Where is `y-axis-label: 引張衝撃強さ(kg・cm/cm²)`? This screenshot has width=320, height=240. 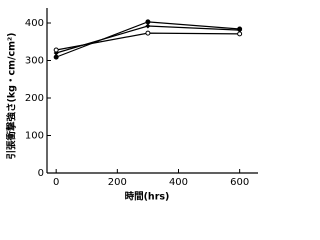 y-axis-label: 引張衝撃強さ(kg・cm/cm²) is located at coordinates (12, 96).